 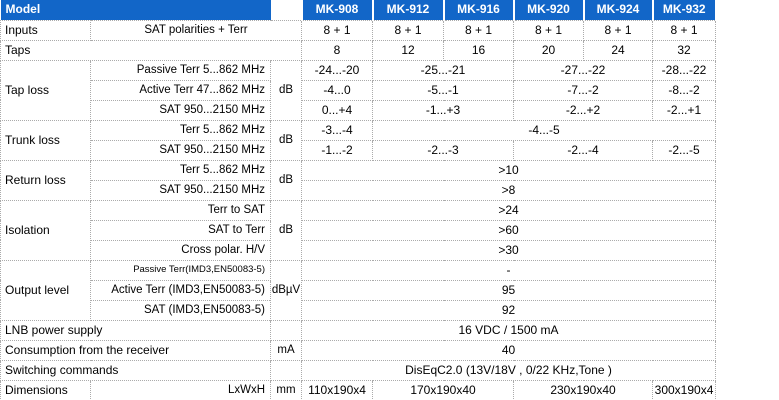 I want to click on isolation-row-cross-polar: Cross polar. H/V >30, so click(x=359, y=250).